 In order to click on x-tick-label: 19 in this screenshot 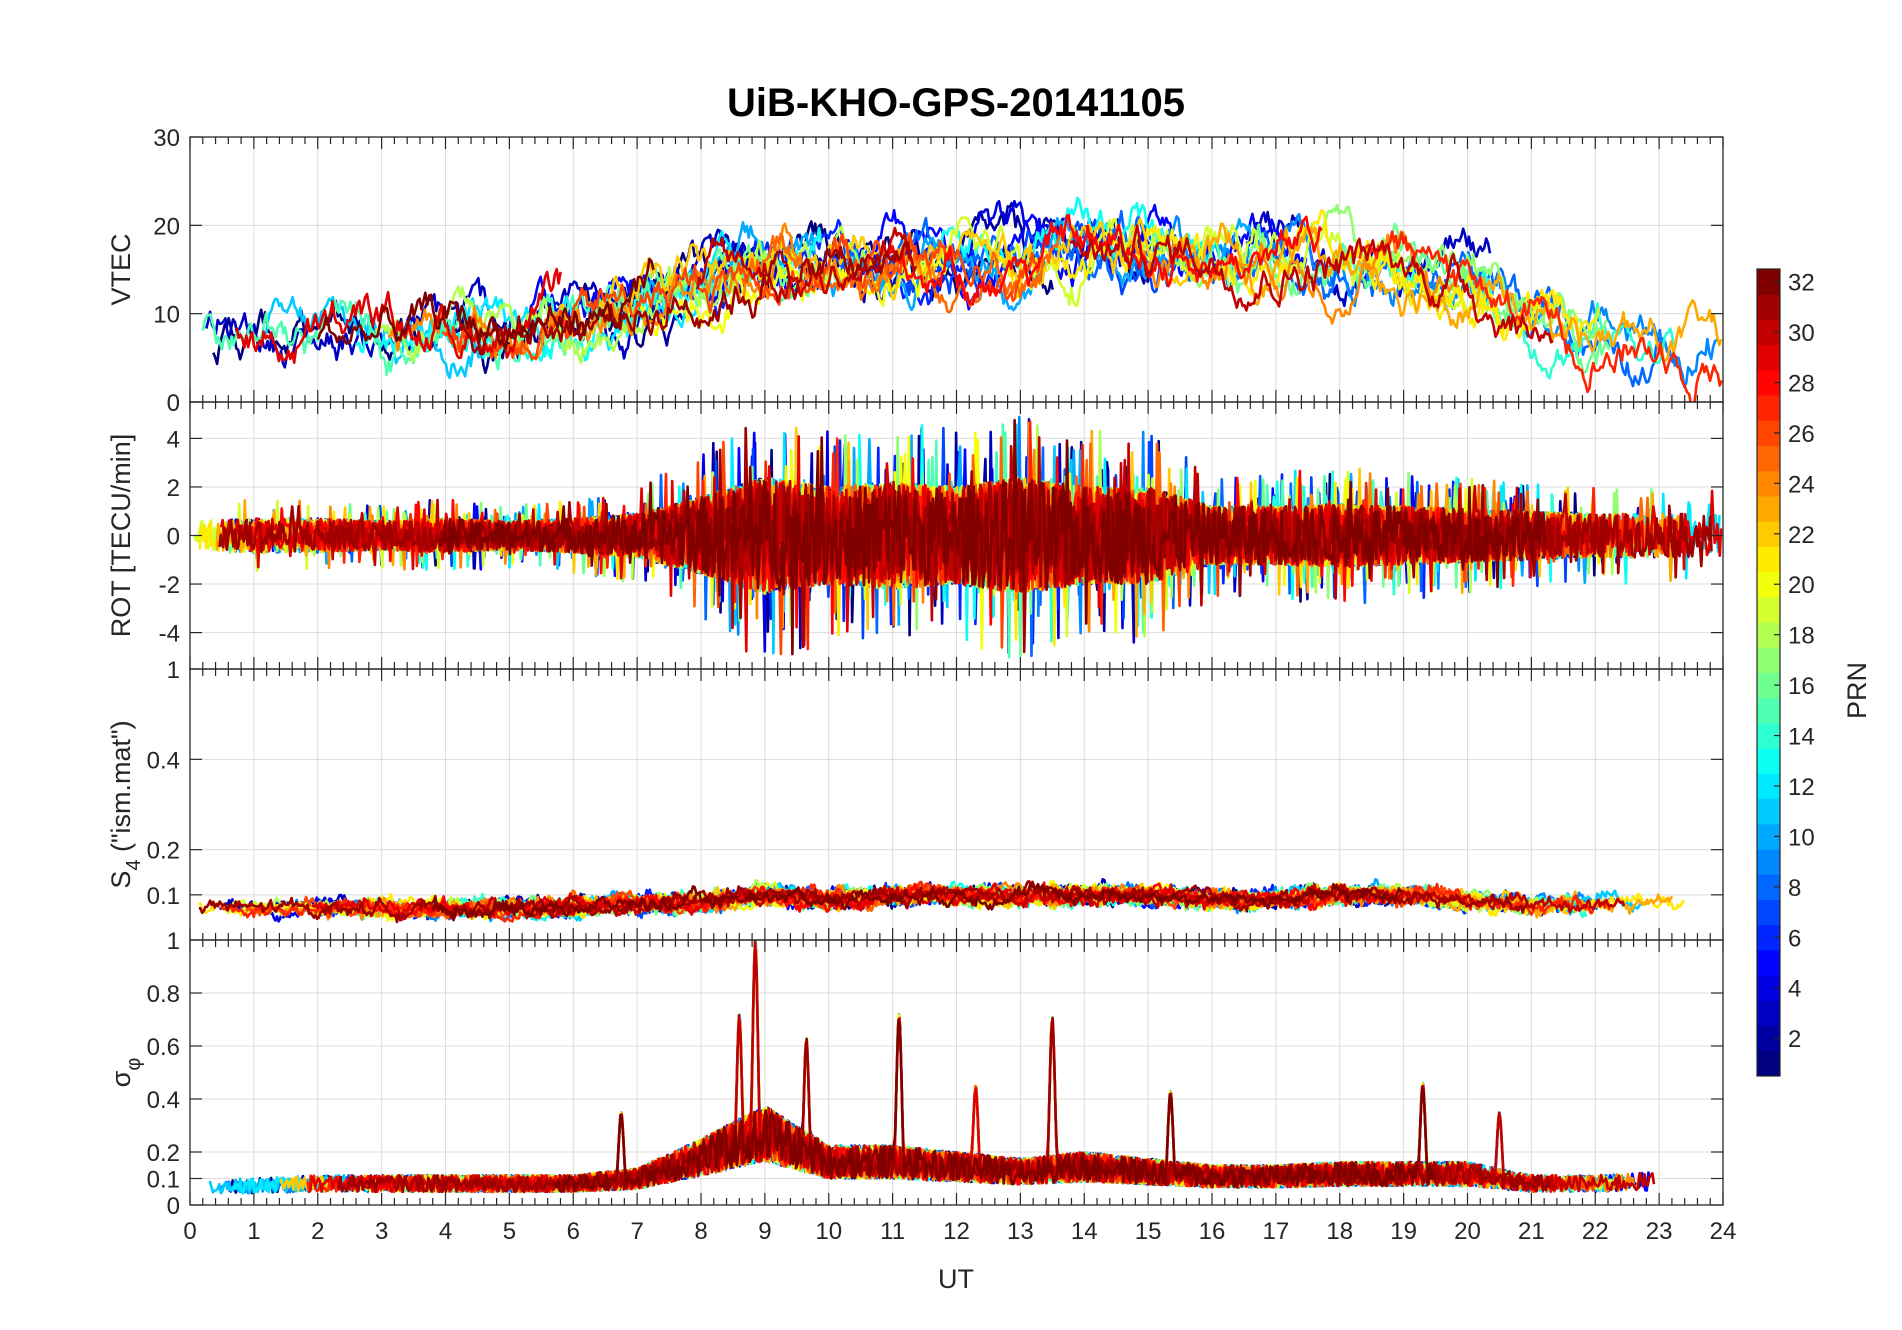, I will do `click(1403, 1231)`.